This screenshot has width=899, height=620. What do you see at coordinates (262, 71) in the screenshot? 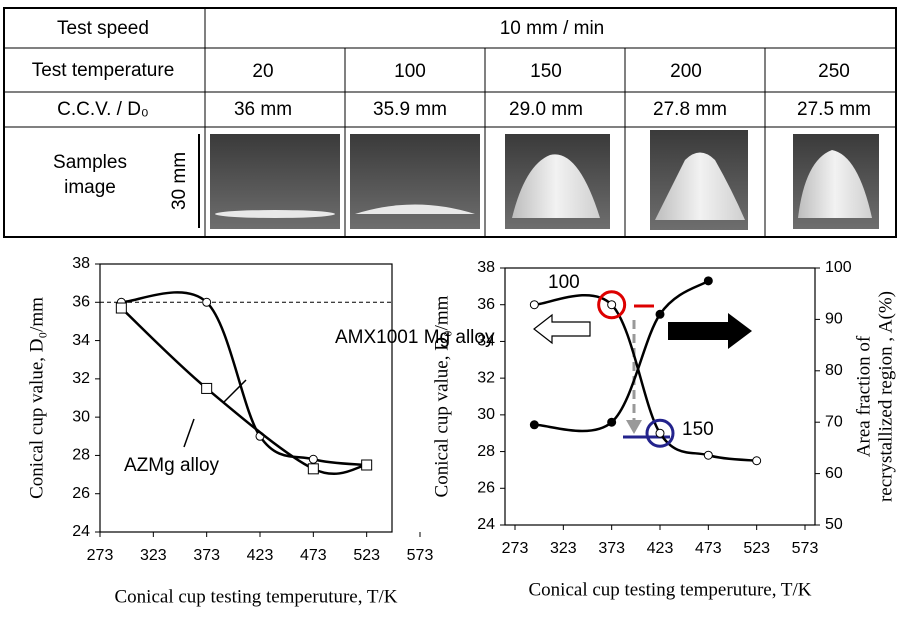
I see `cell: 20` at bounding box center [262, 71].